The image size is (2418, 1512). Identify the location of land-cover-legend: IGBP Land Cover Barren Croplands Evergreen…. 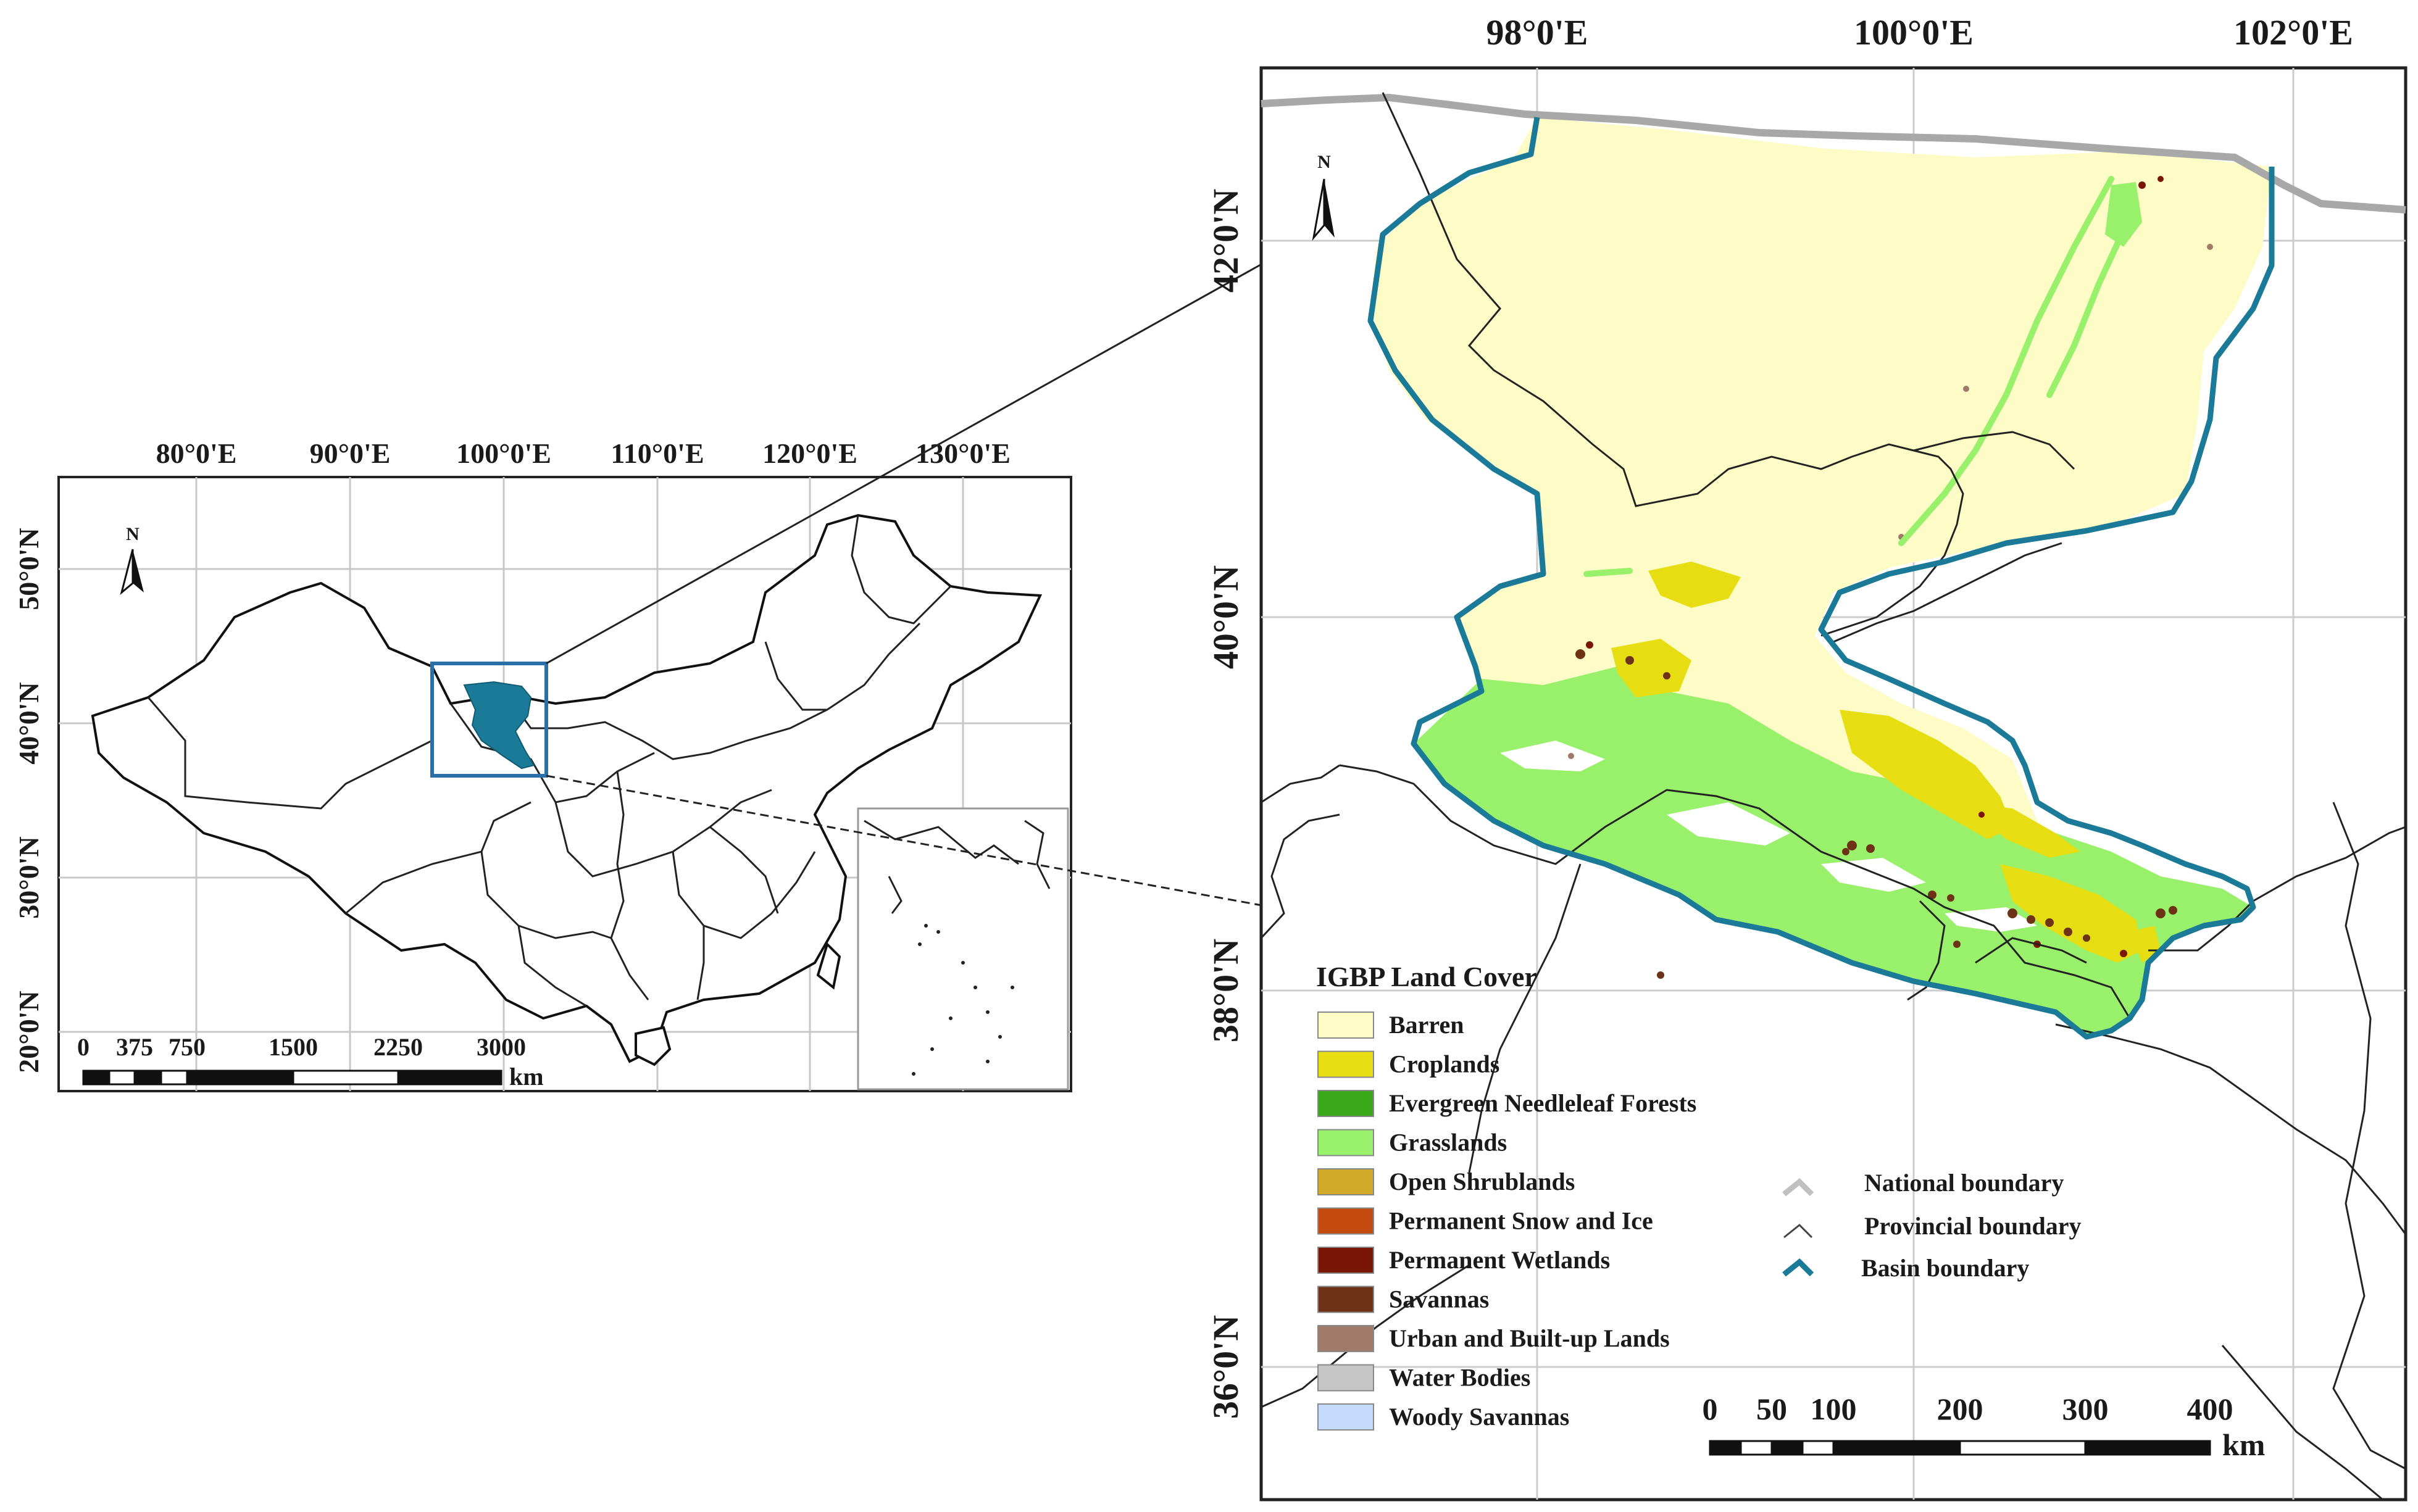
(1506, 1196).